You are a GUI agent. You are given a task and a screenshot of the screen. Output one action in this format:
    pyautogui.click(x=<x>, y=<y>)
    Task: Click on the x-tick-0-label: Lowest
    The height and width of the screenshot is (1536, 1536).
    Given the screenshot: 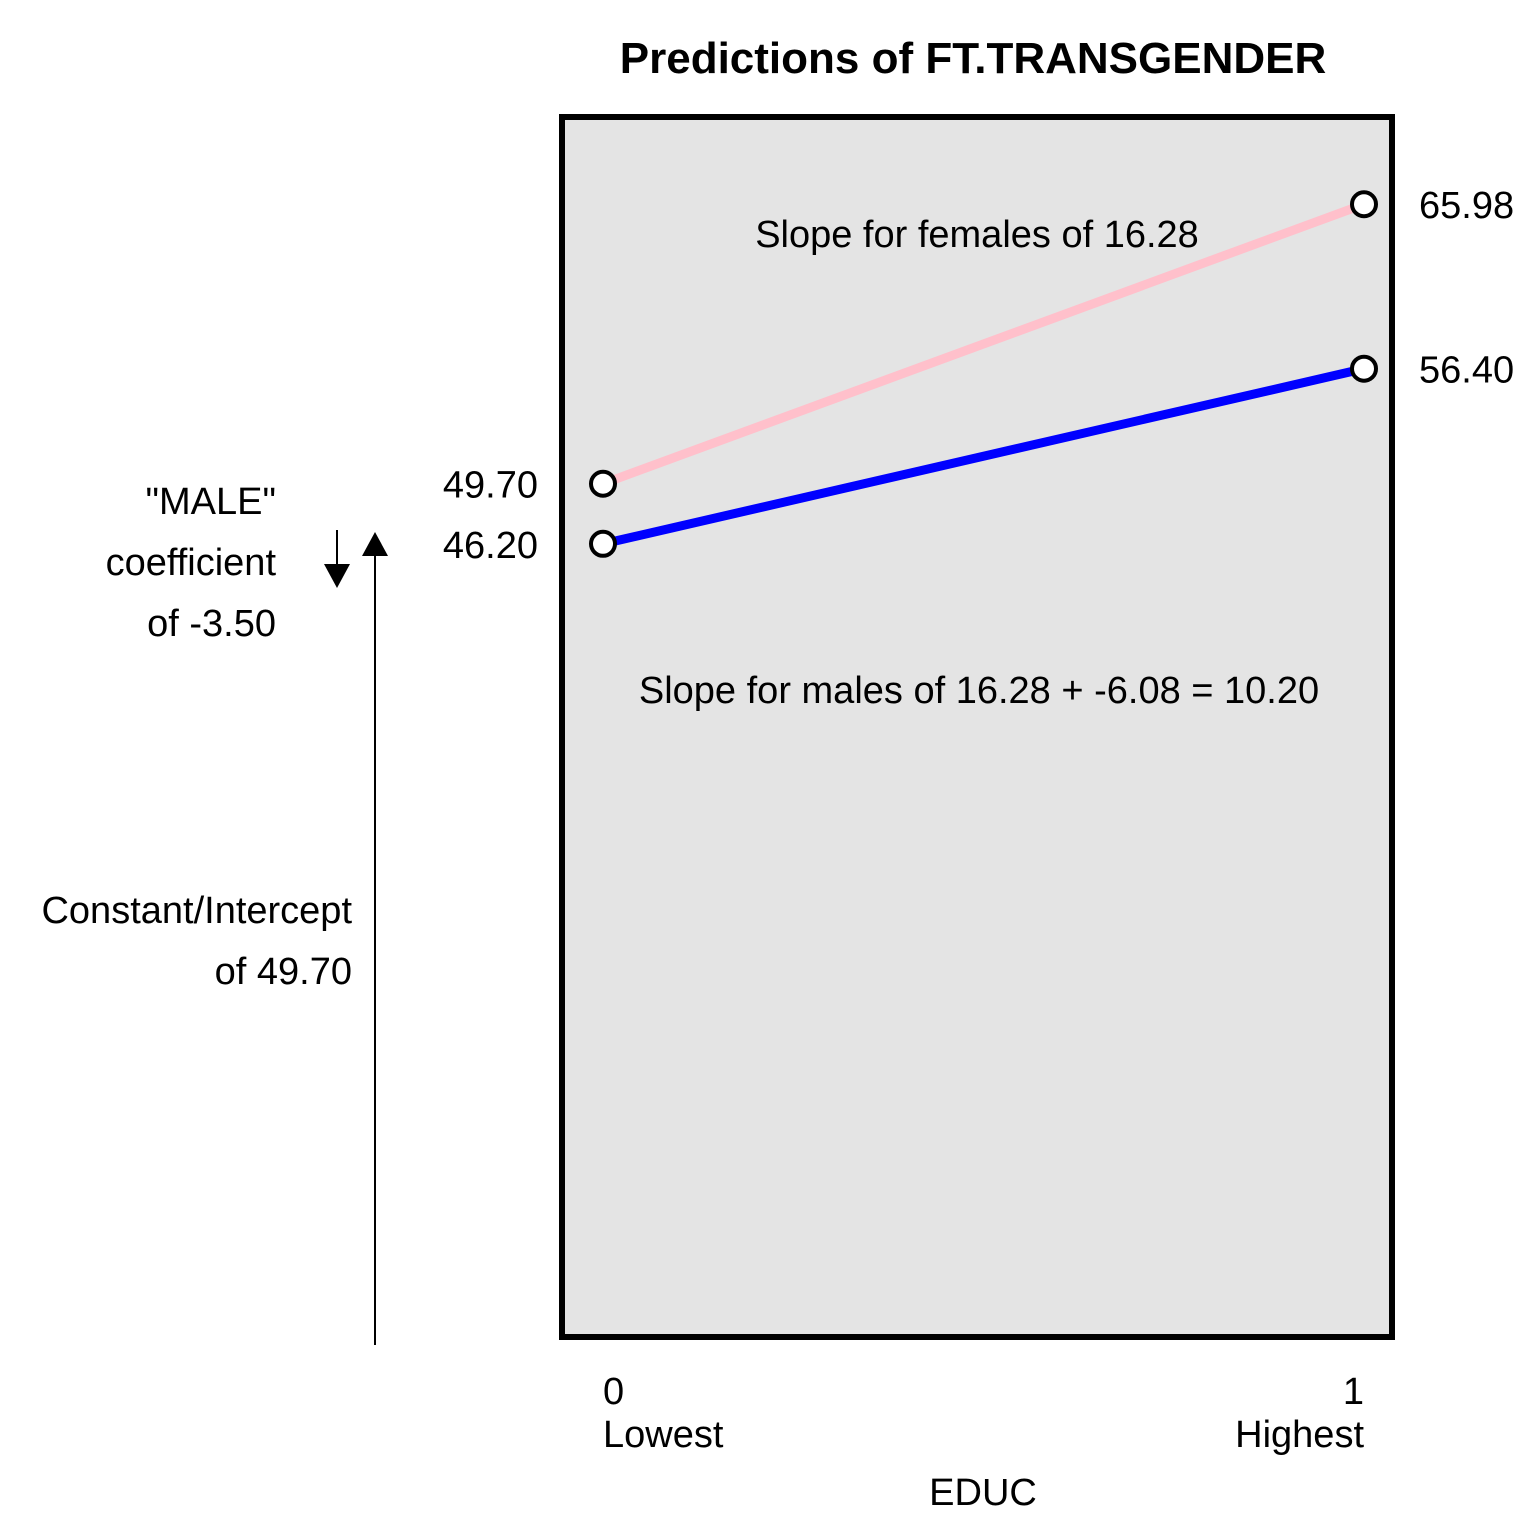 What is the action you would take?
    pyautogui.click(x=663, y=1435)
    